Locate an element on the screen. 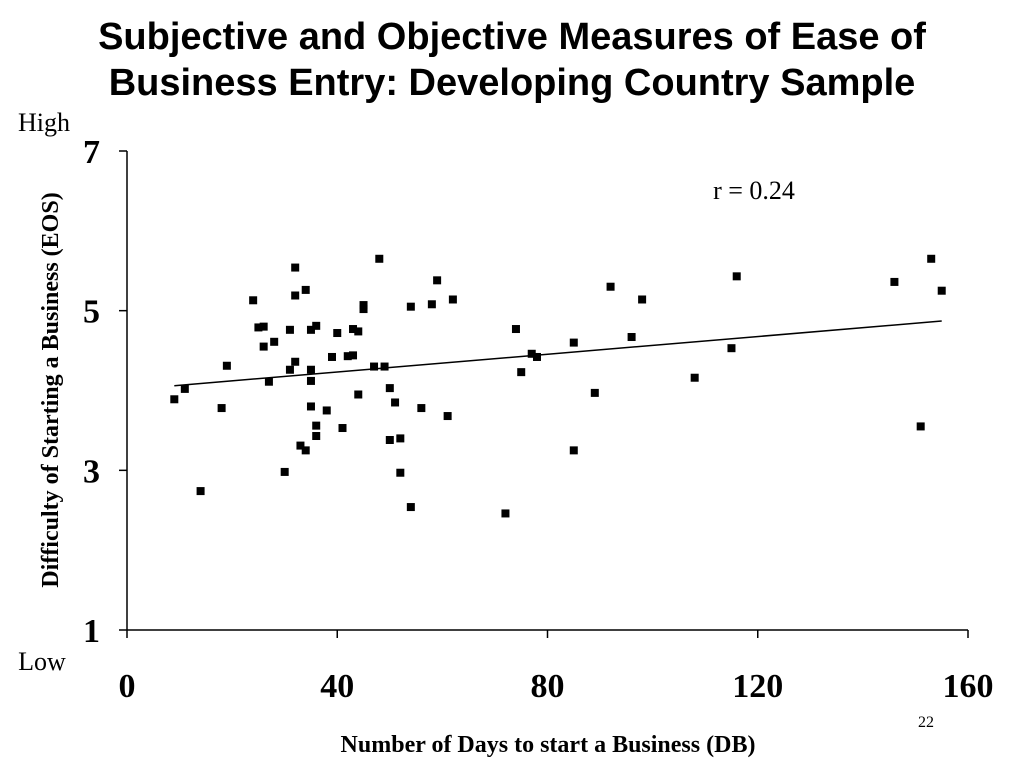 This screenshot has width=1024, height=768. y-tick-label: 3 is located at coordinates (91, 471).